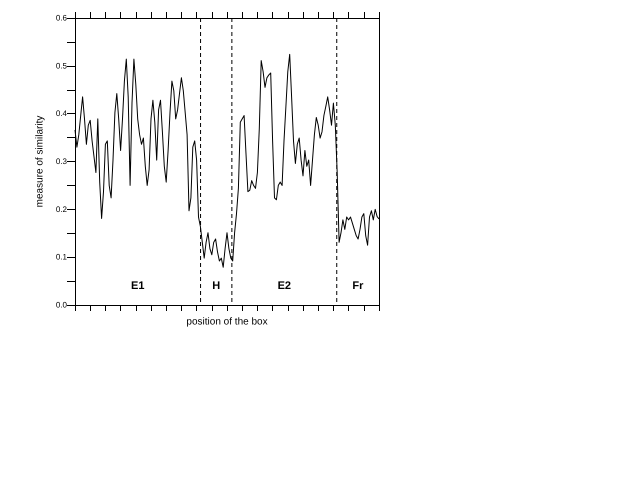 The image size is (640, 480). What do you see at coordinates (358, 286) in the screenshot?
I see `annotation: Fr` at bounding box center [358, 286].